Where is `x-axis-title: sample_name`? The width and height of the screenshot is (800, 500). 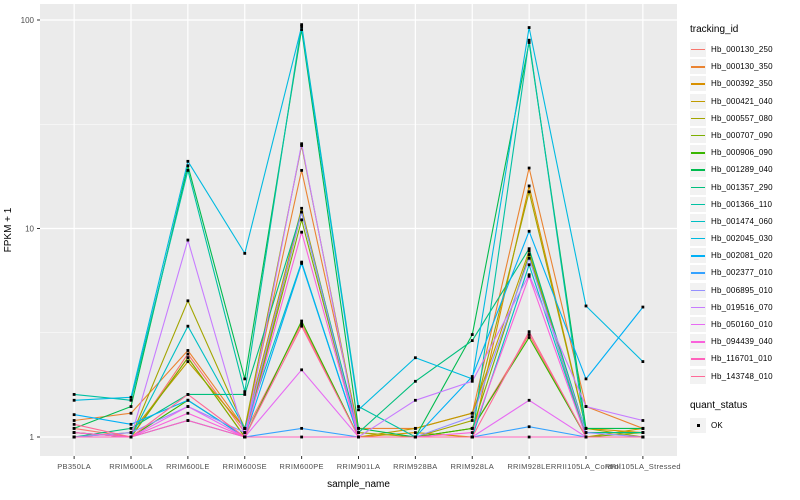
x-axis-title: sample_name is located at coordinates (358, 484).